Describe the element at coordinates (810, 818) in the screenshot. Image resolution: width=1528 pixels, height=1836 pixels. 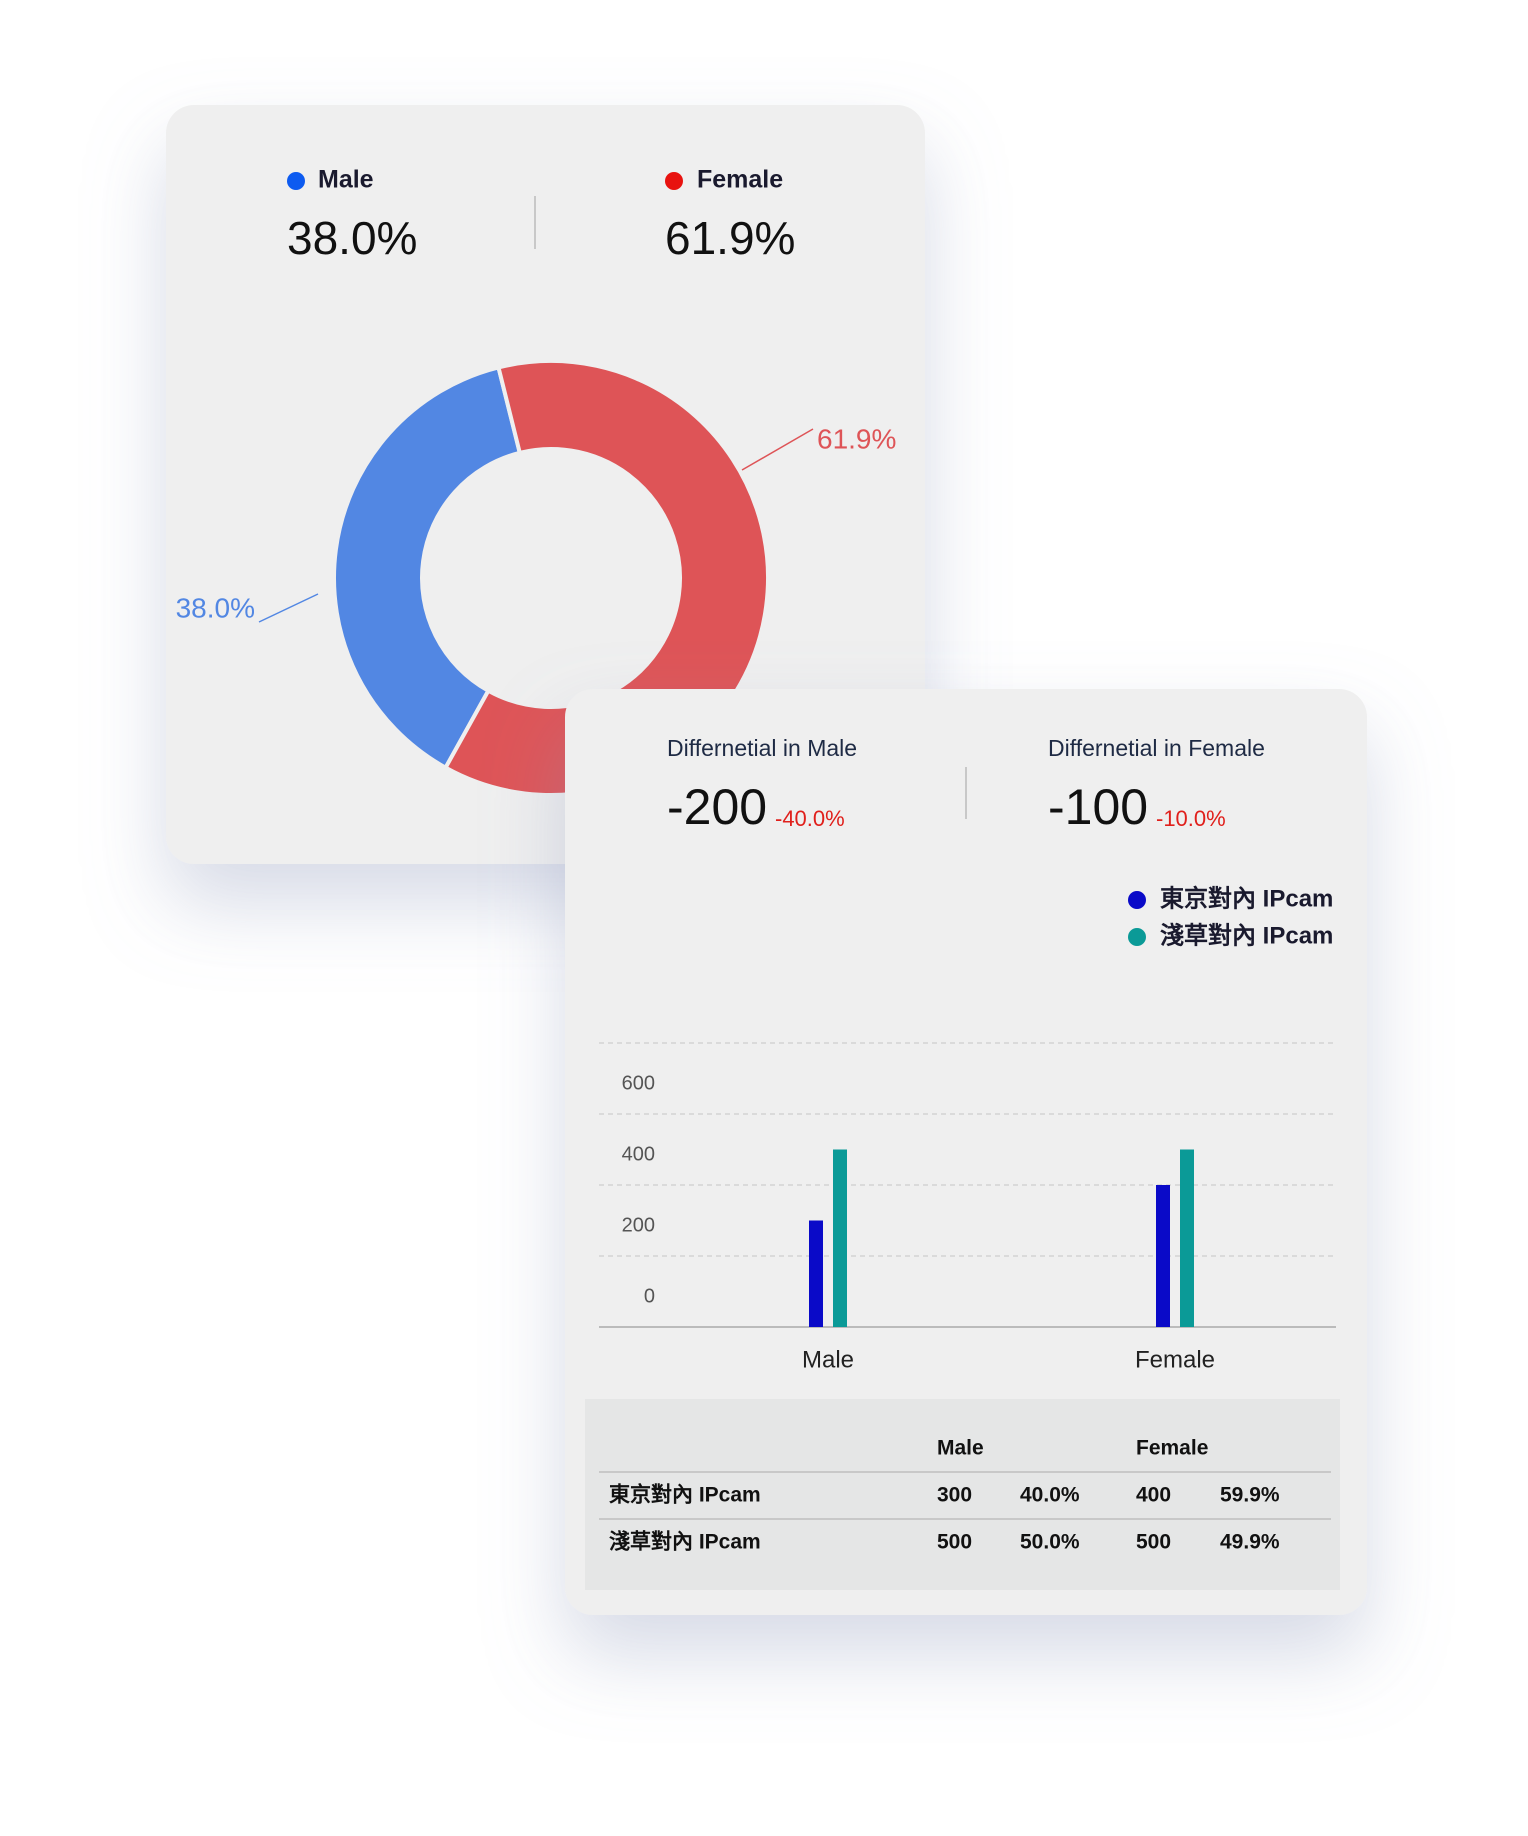
I see `diff-change: -40.0%` at that location.